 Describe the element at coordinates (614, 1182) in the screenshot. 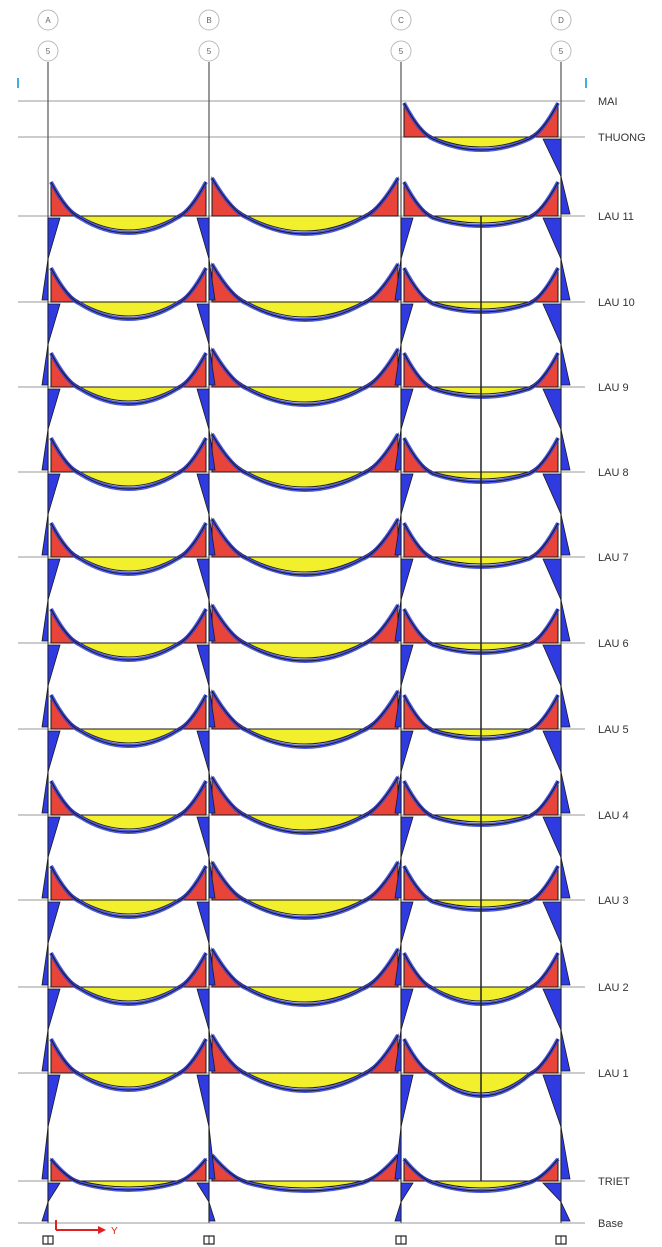

I see `story-label: TRIET` at that location.